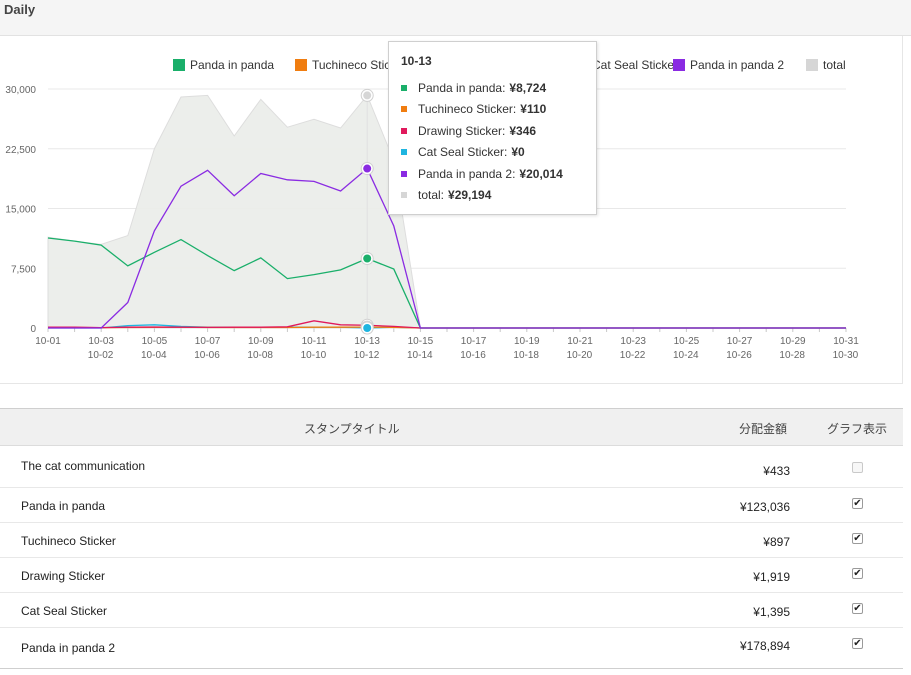 The image size is (911, 675). Describe the element at coordinates (48, 341) in the screenshot. I see `x-tick-label: 10-01` at that location.